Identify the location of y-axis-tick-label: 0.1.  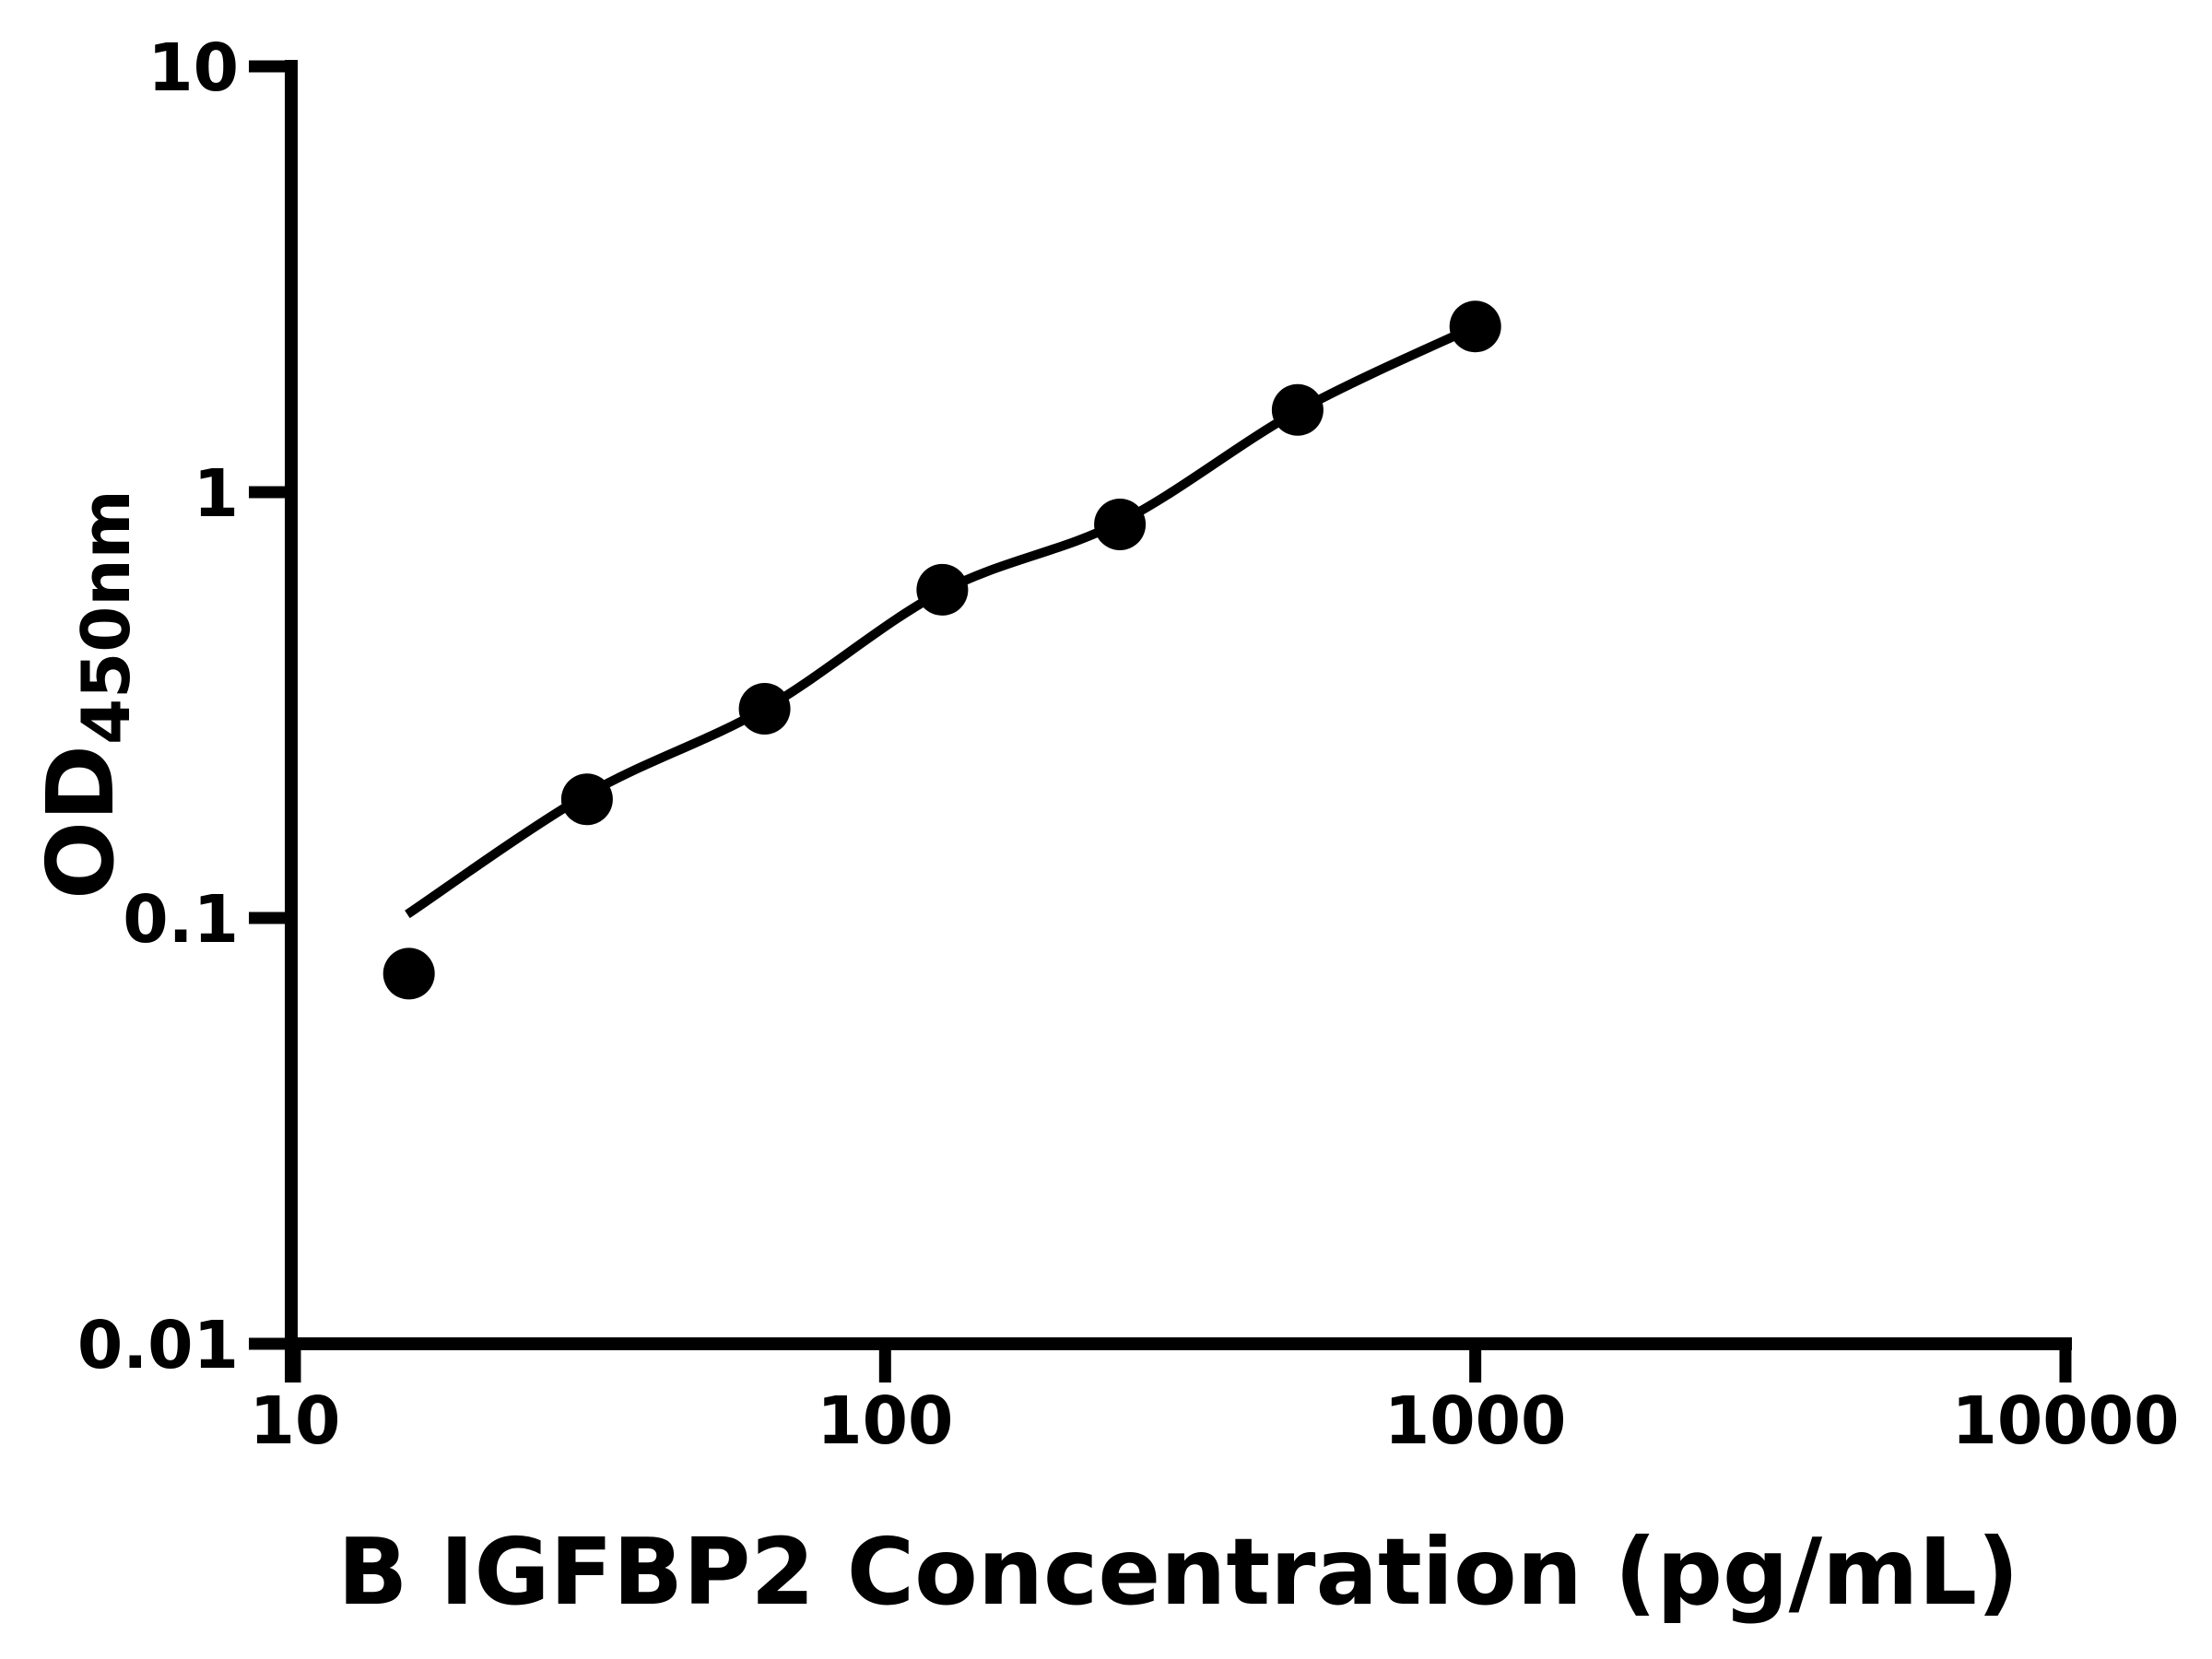
(181, 919).